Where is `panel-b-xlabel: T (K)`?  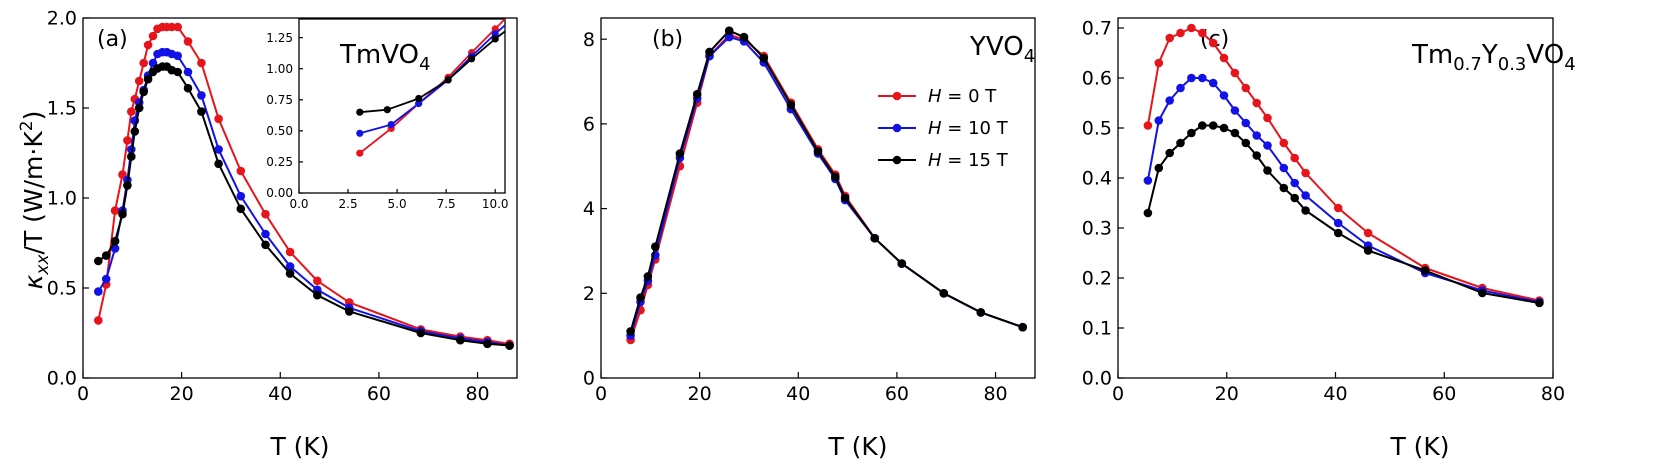
panel-b-xlabel: T (K) is located at coordinates (857, 446).